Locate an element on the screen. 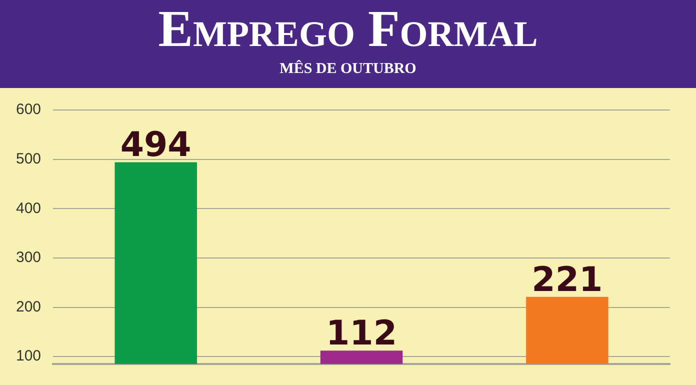  y-tick-label: 400 is located at coordinates (29, 208).